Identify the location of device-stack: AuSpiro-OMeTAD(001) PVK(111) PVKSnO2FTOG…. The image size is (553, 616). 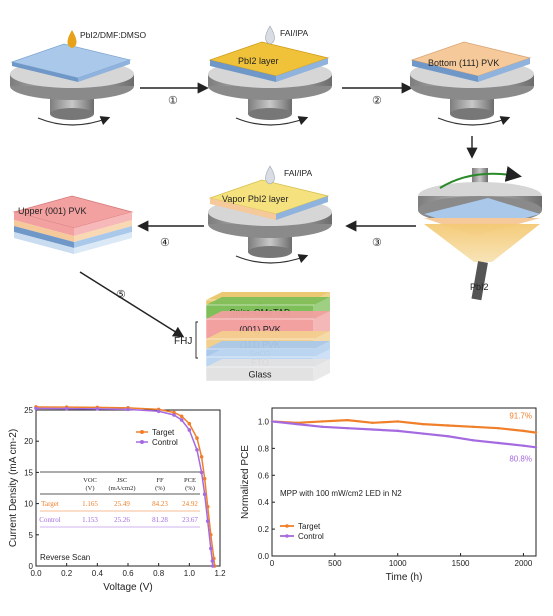
(267, 337).